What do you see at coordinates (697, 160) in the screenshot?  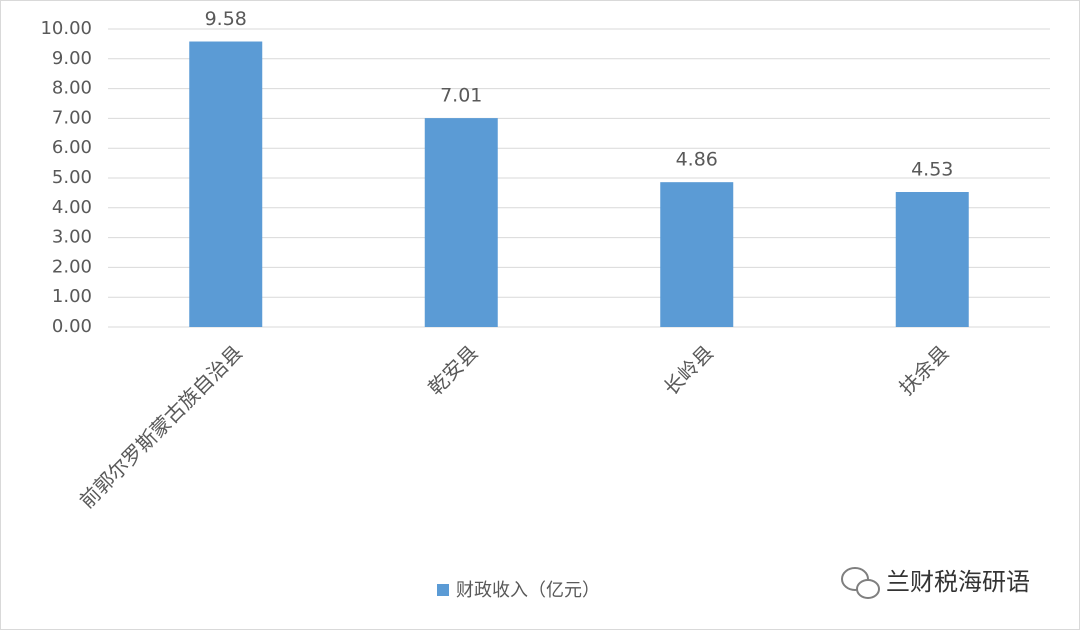 I see `data-label: 4.86` at bounding box center [697, 160].